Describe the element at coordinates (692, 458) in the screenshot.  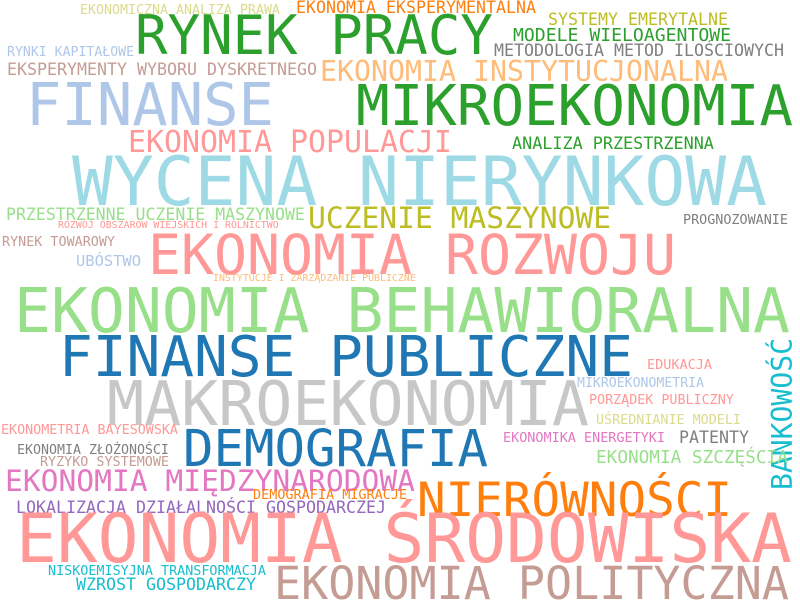
I see `word-ekonomia-szczescia: EKONOMIA SZCZĘŚCIA` at that location.